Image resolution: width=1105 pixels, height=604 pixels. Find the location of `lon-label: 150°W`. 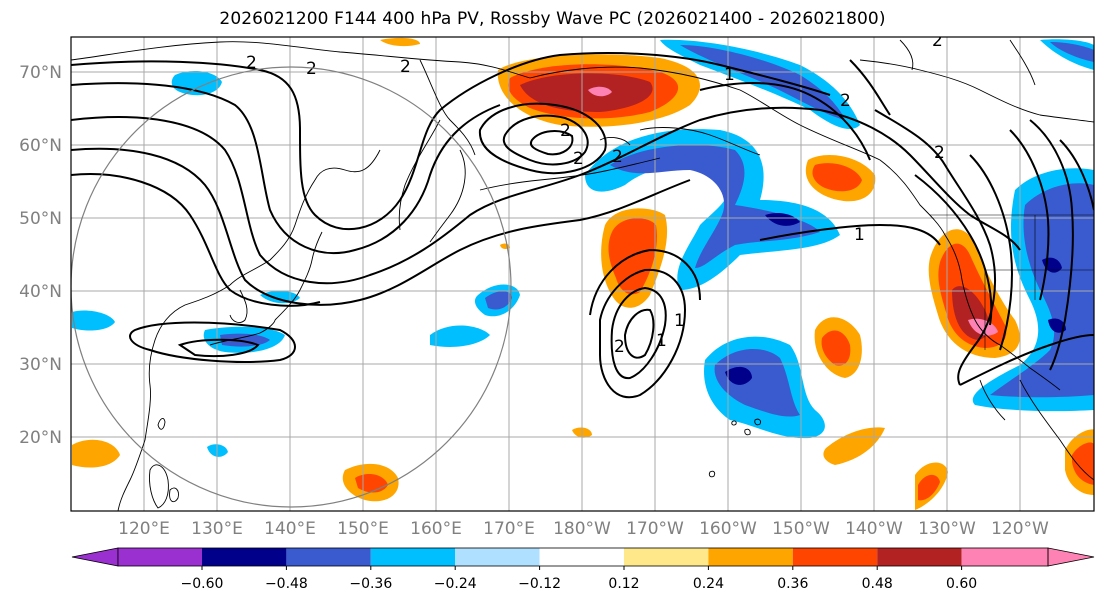

lon-label: 150°W is located at coordinates (801, 529).